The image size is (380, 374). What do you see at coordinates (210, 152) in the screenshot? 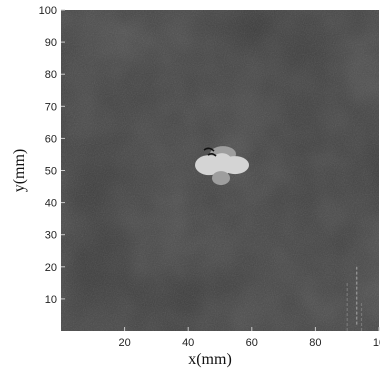
I see `crack-mark` at bounding box center [210, 152].